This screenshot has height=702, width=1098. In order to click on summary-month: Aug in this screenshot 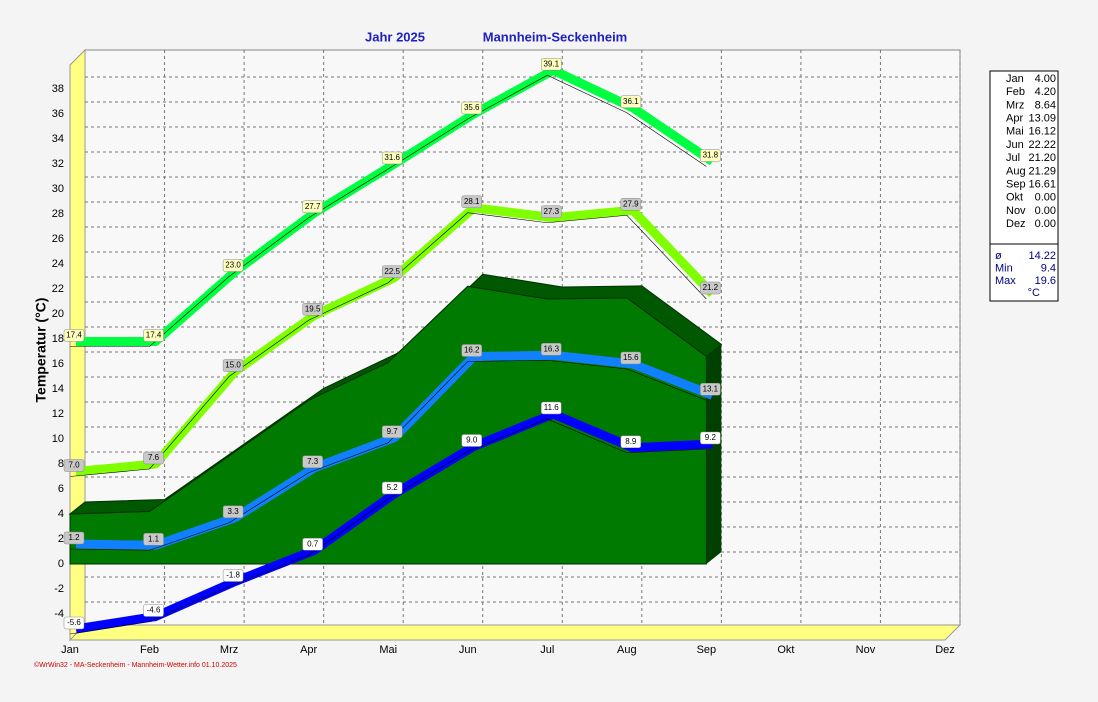, I will do `click(1016, 171)`.